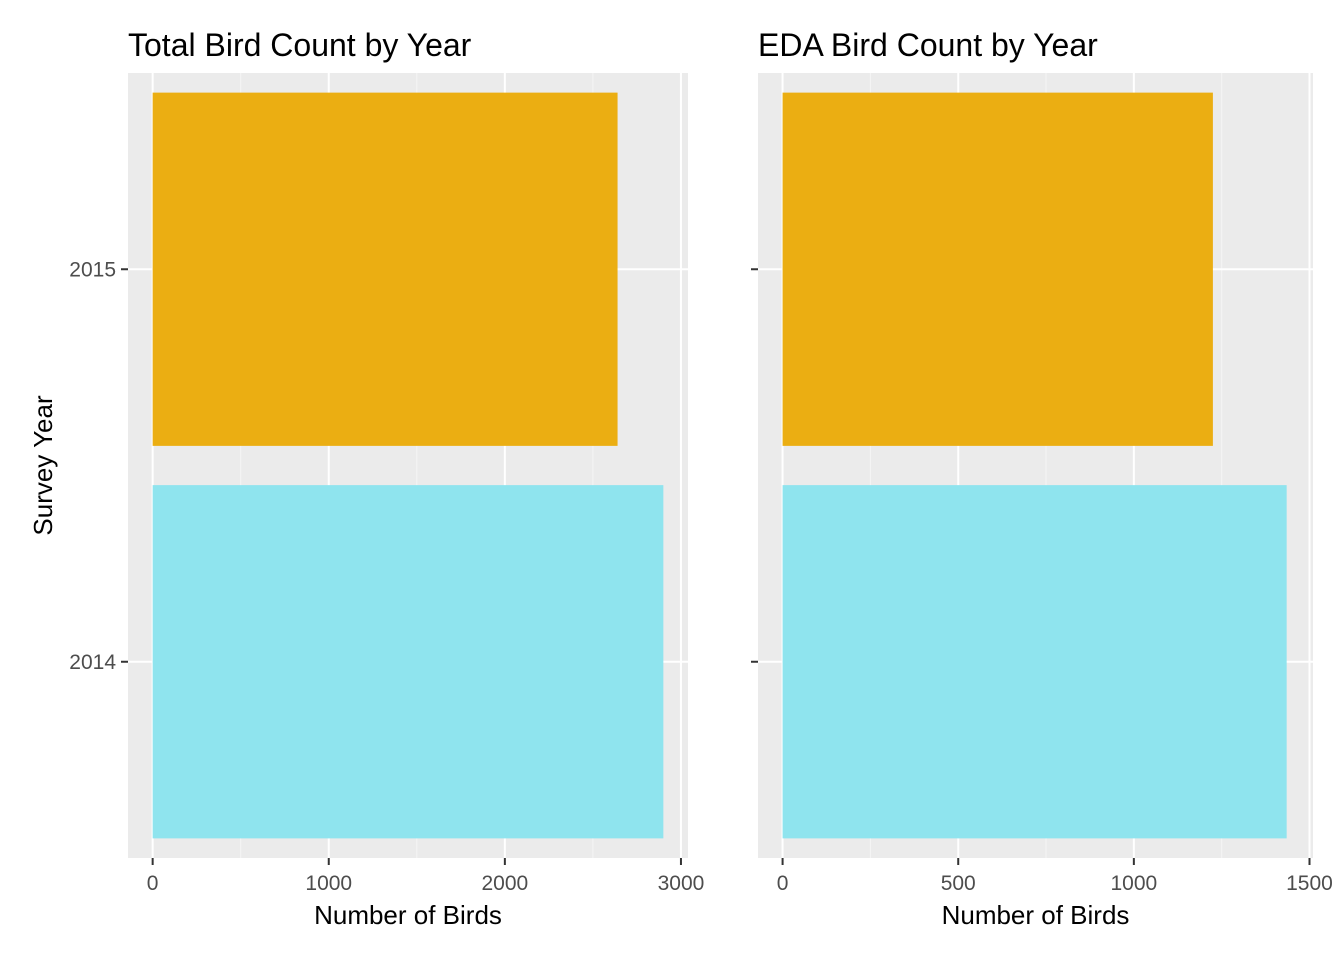 This screenshot has width=1344, height=960. What do you see at coordinates (43, 465) in the screenshot?
I see `y-axis-title: Survey Year` at bounding box center [43, 465].